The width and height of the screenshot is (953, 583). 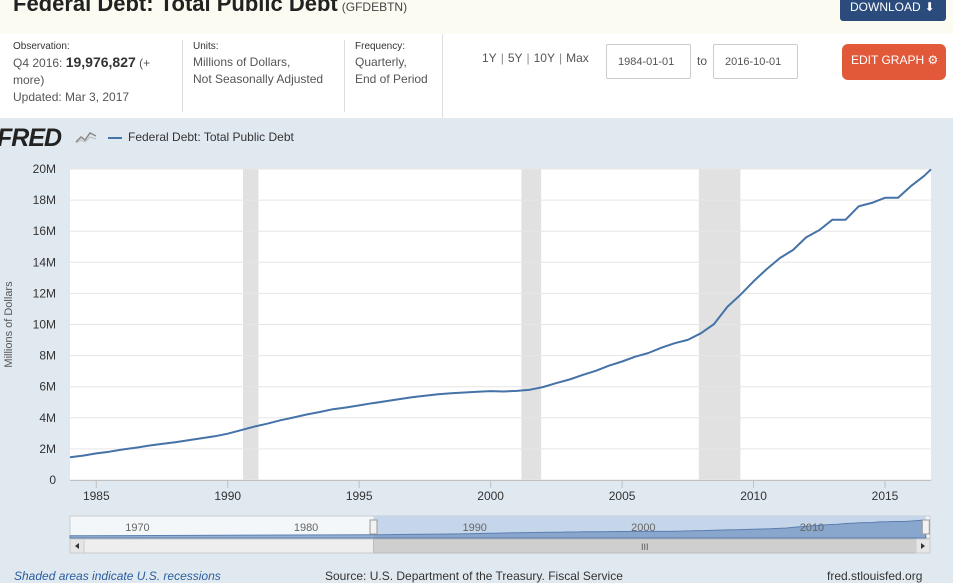 What do you see at coordinates (52, 480) in the screenshot?
I see `y-tick-label: 0` at bounding box center [52, 480].